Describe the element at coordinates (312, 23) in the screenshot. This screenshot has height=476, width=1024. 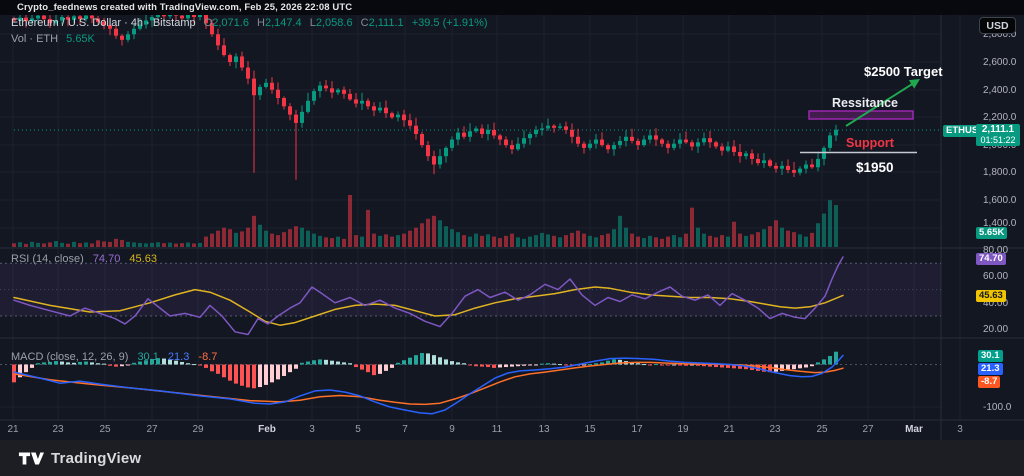
I see `low-label: L` at that location.